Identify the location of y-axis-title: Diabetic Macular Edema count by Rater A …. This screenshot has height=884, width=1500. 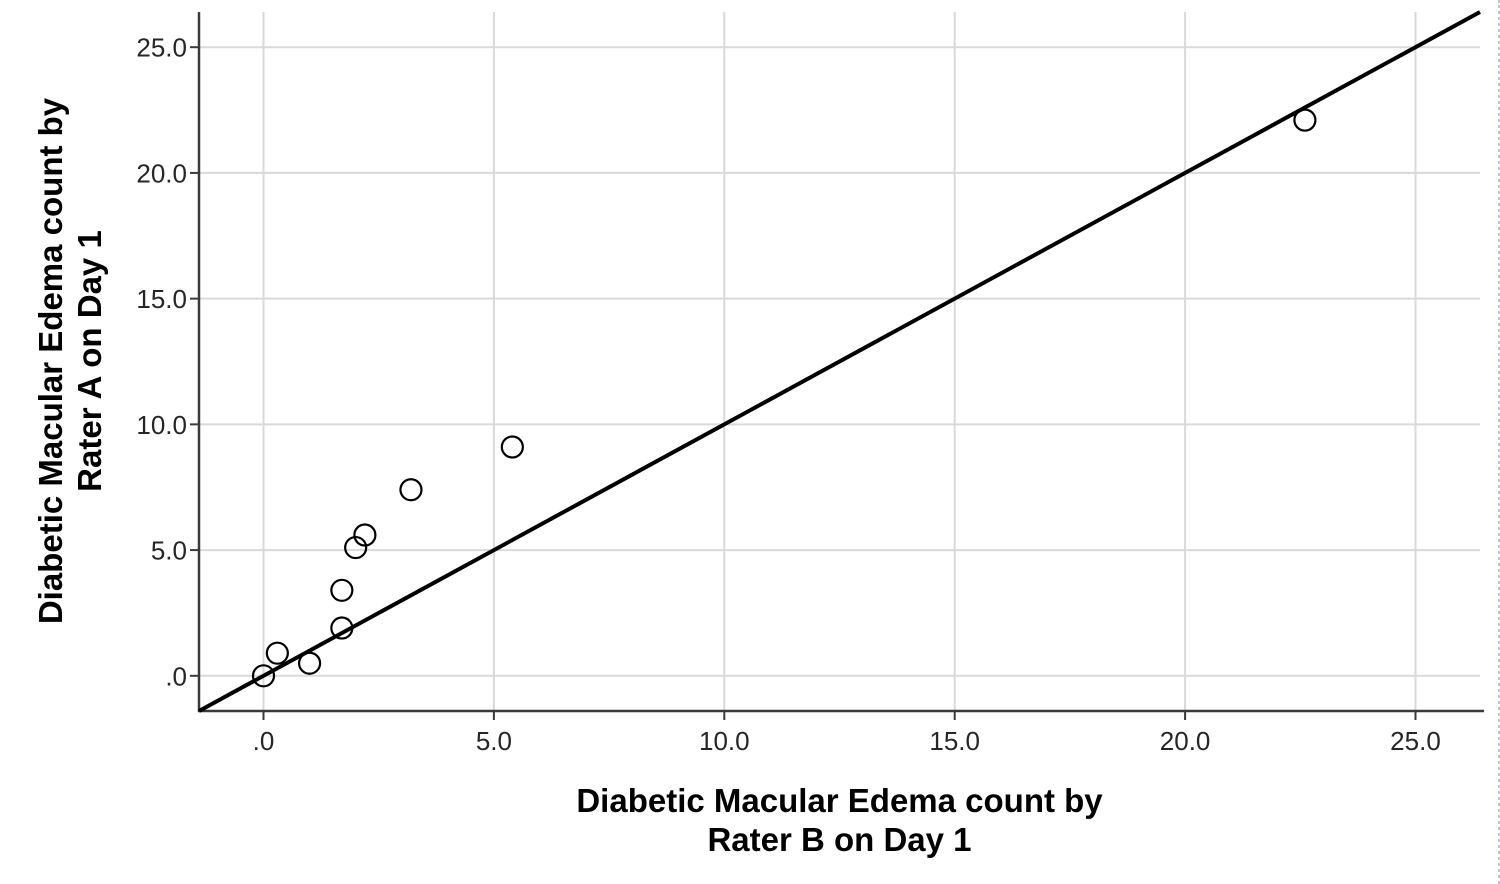
(70, 361).